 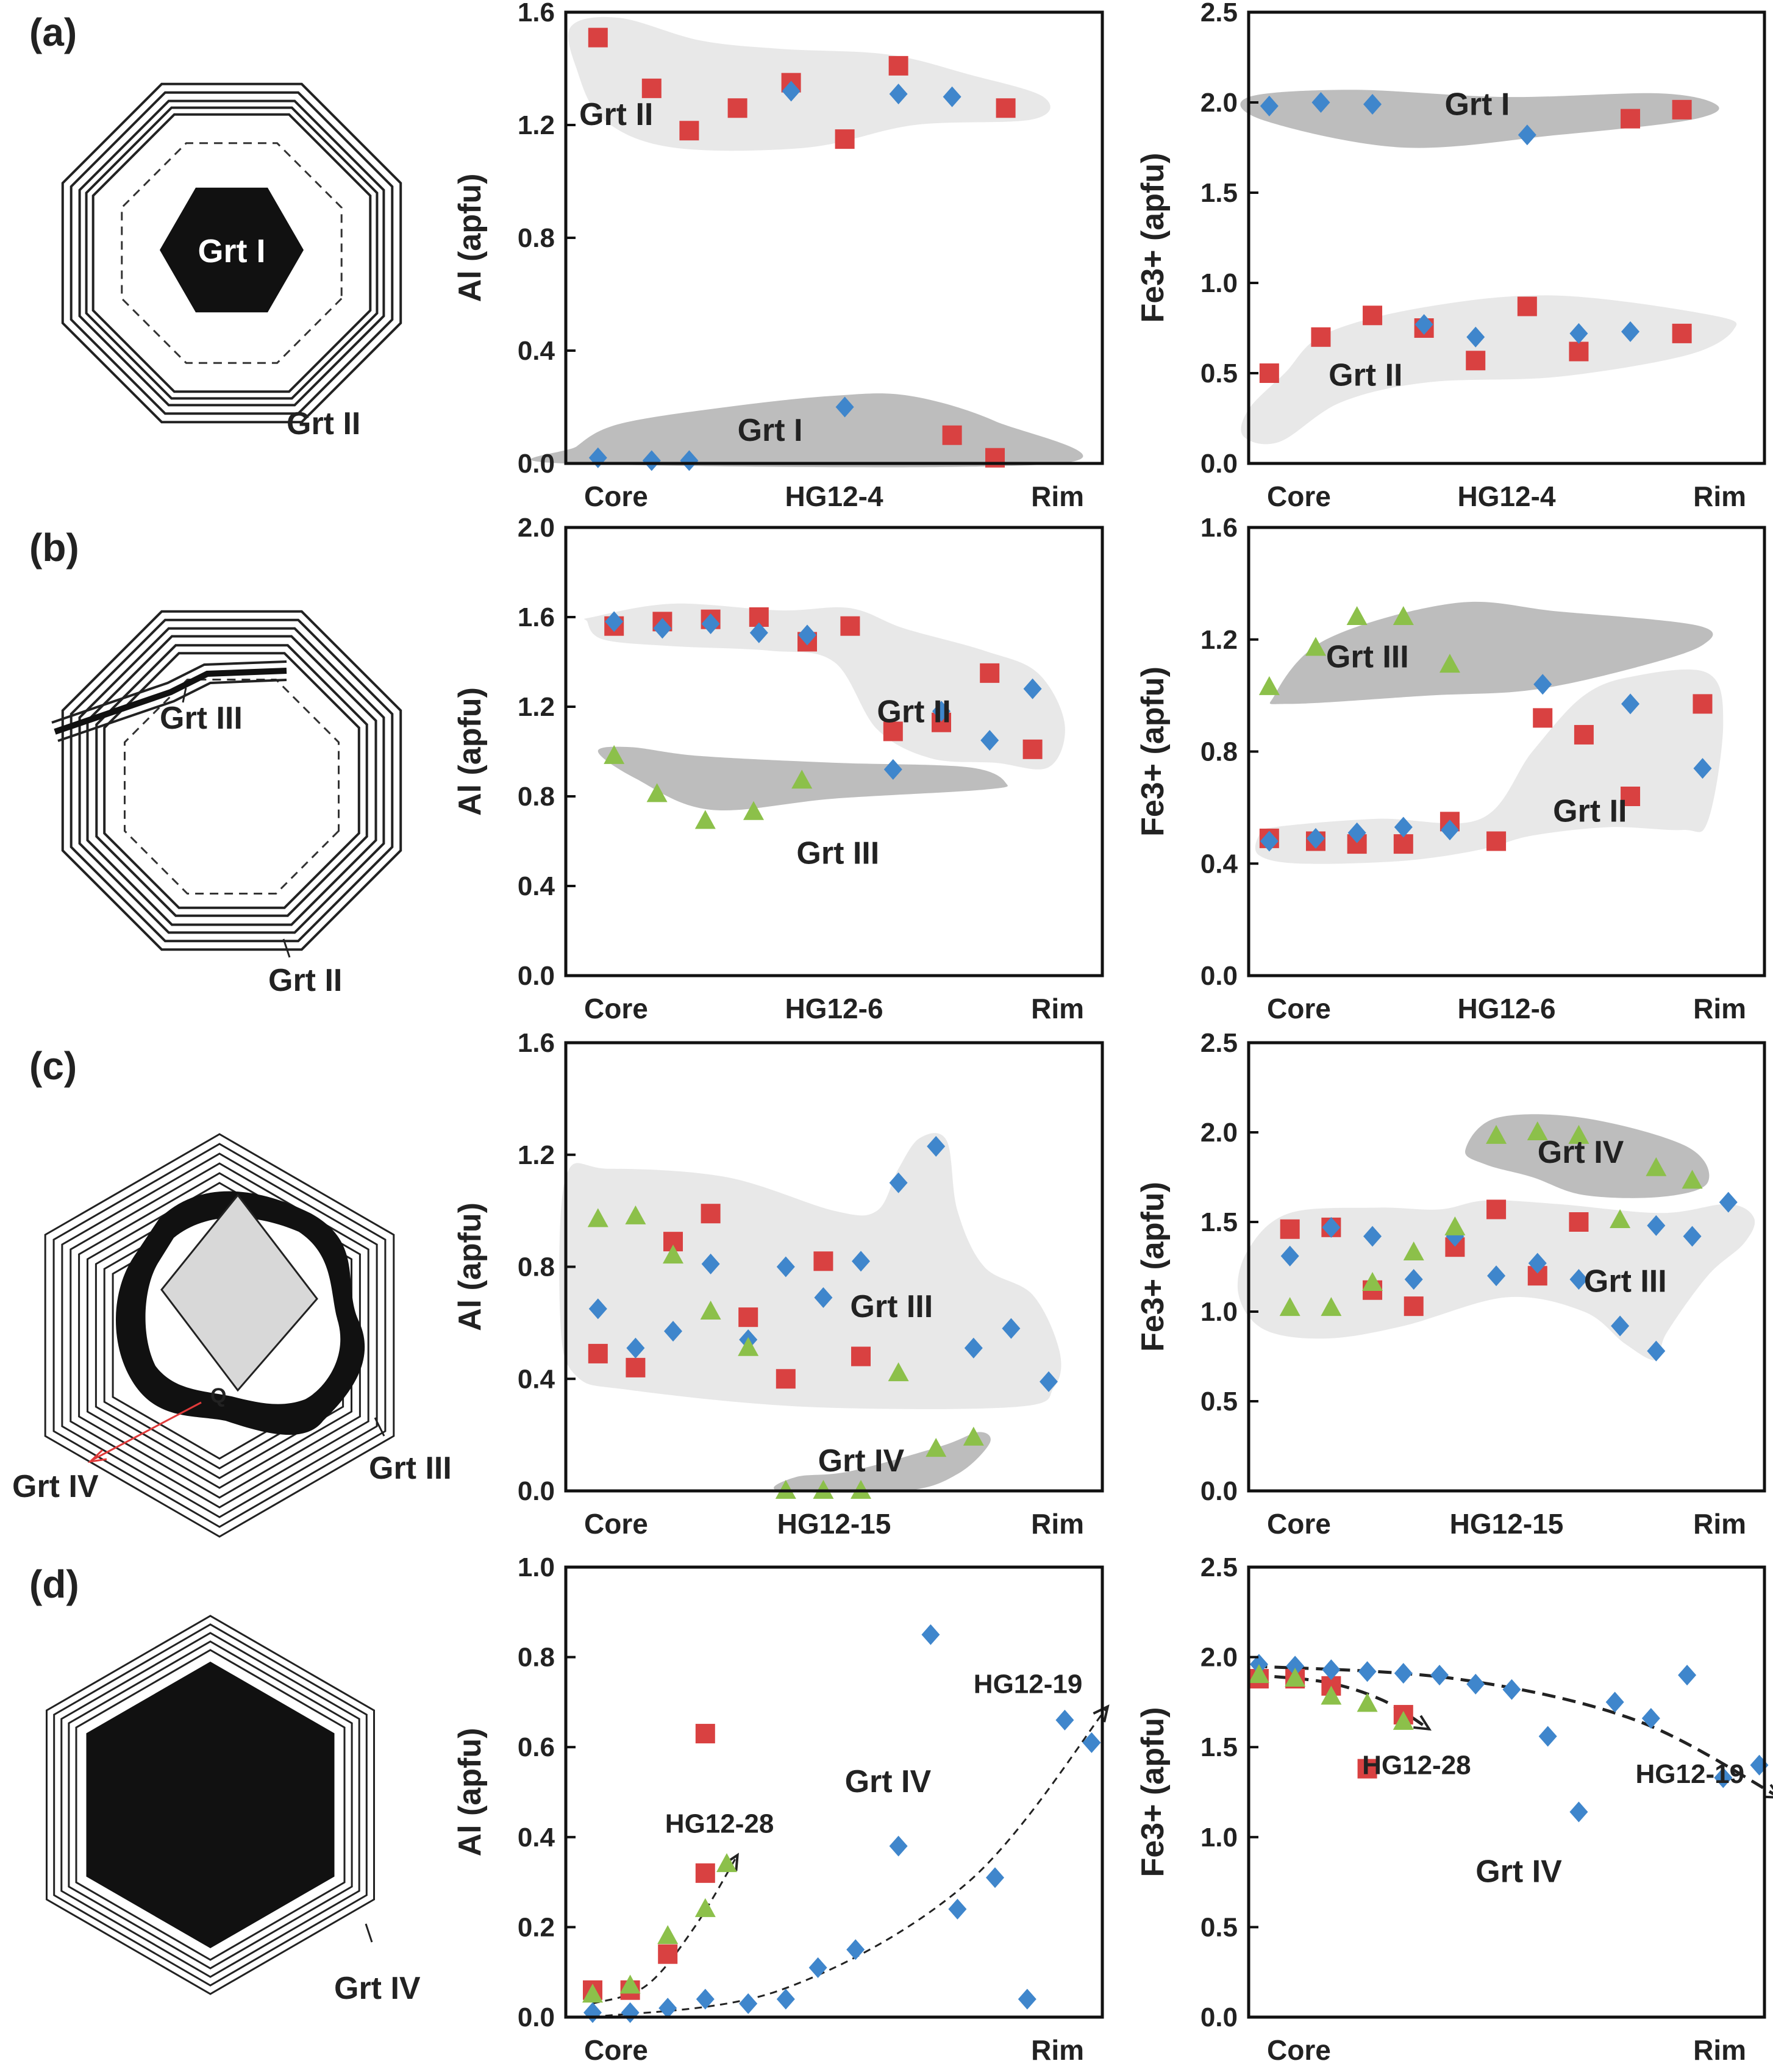 I want to click on x-label-core: Core, so click(x=616, y=2050).